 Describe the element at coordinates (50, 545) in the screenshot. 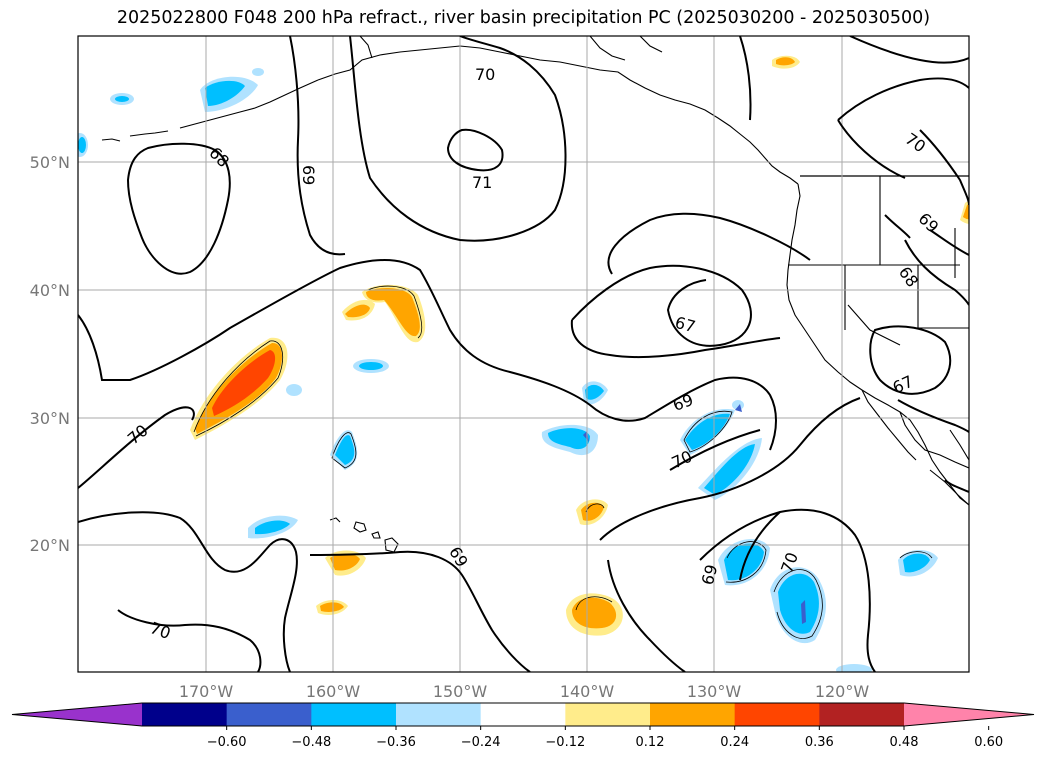

I see `lat-tick-label: 20°N` at that location.